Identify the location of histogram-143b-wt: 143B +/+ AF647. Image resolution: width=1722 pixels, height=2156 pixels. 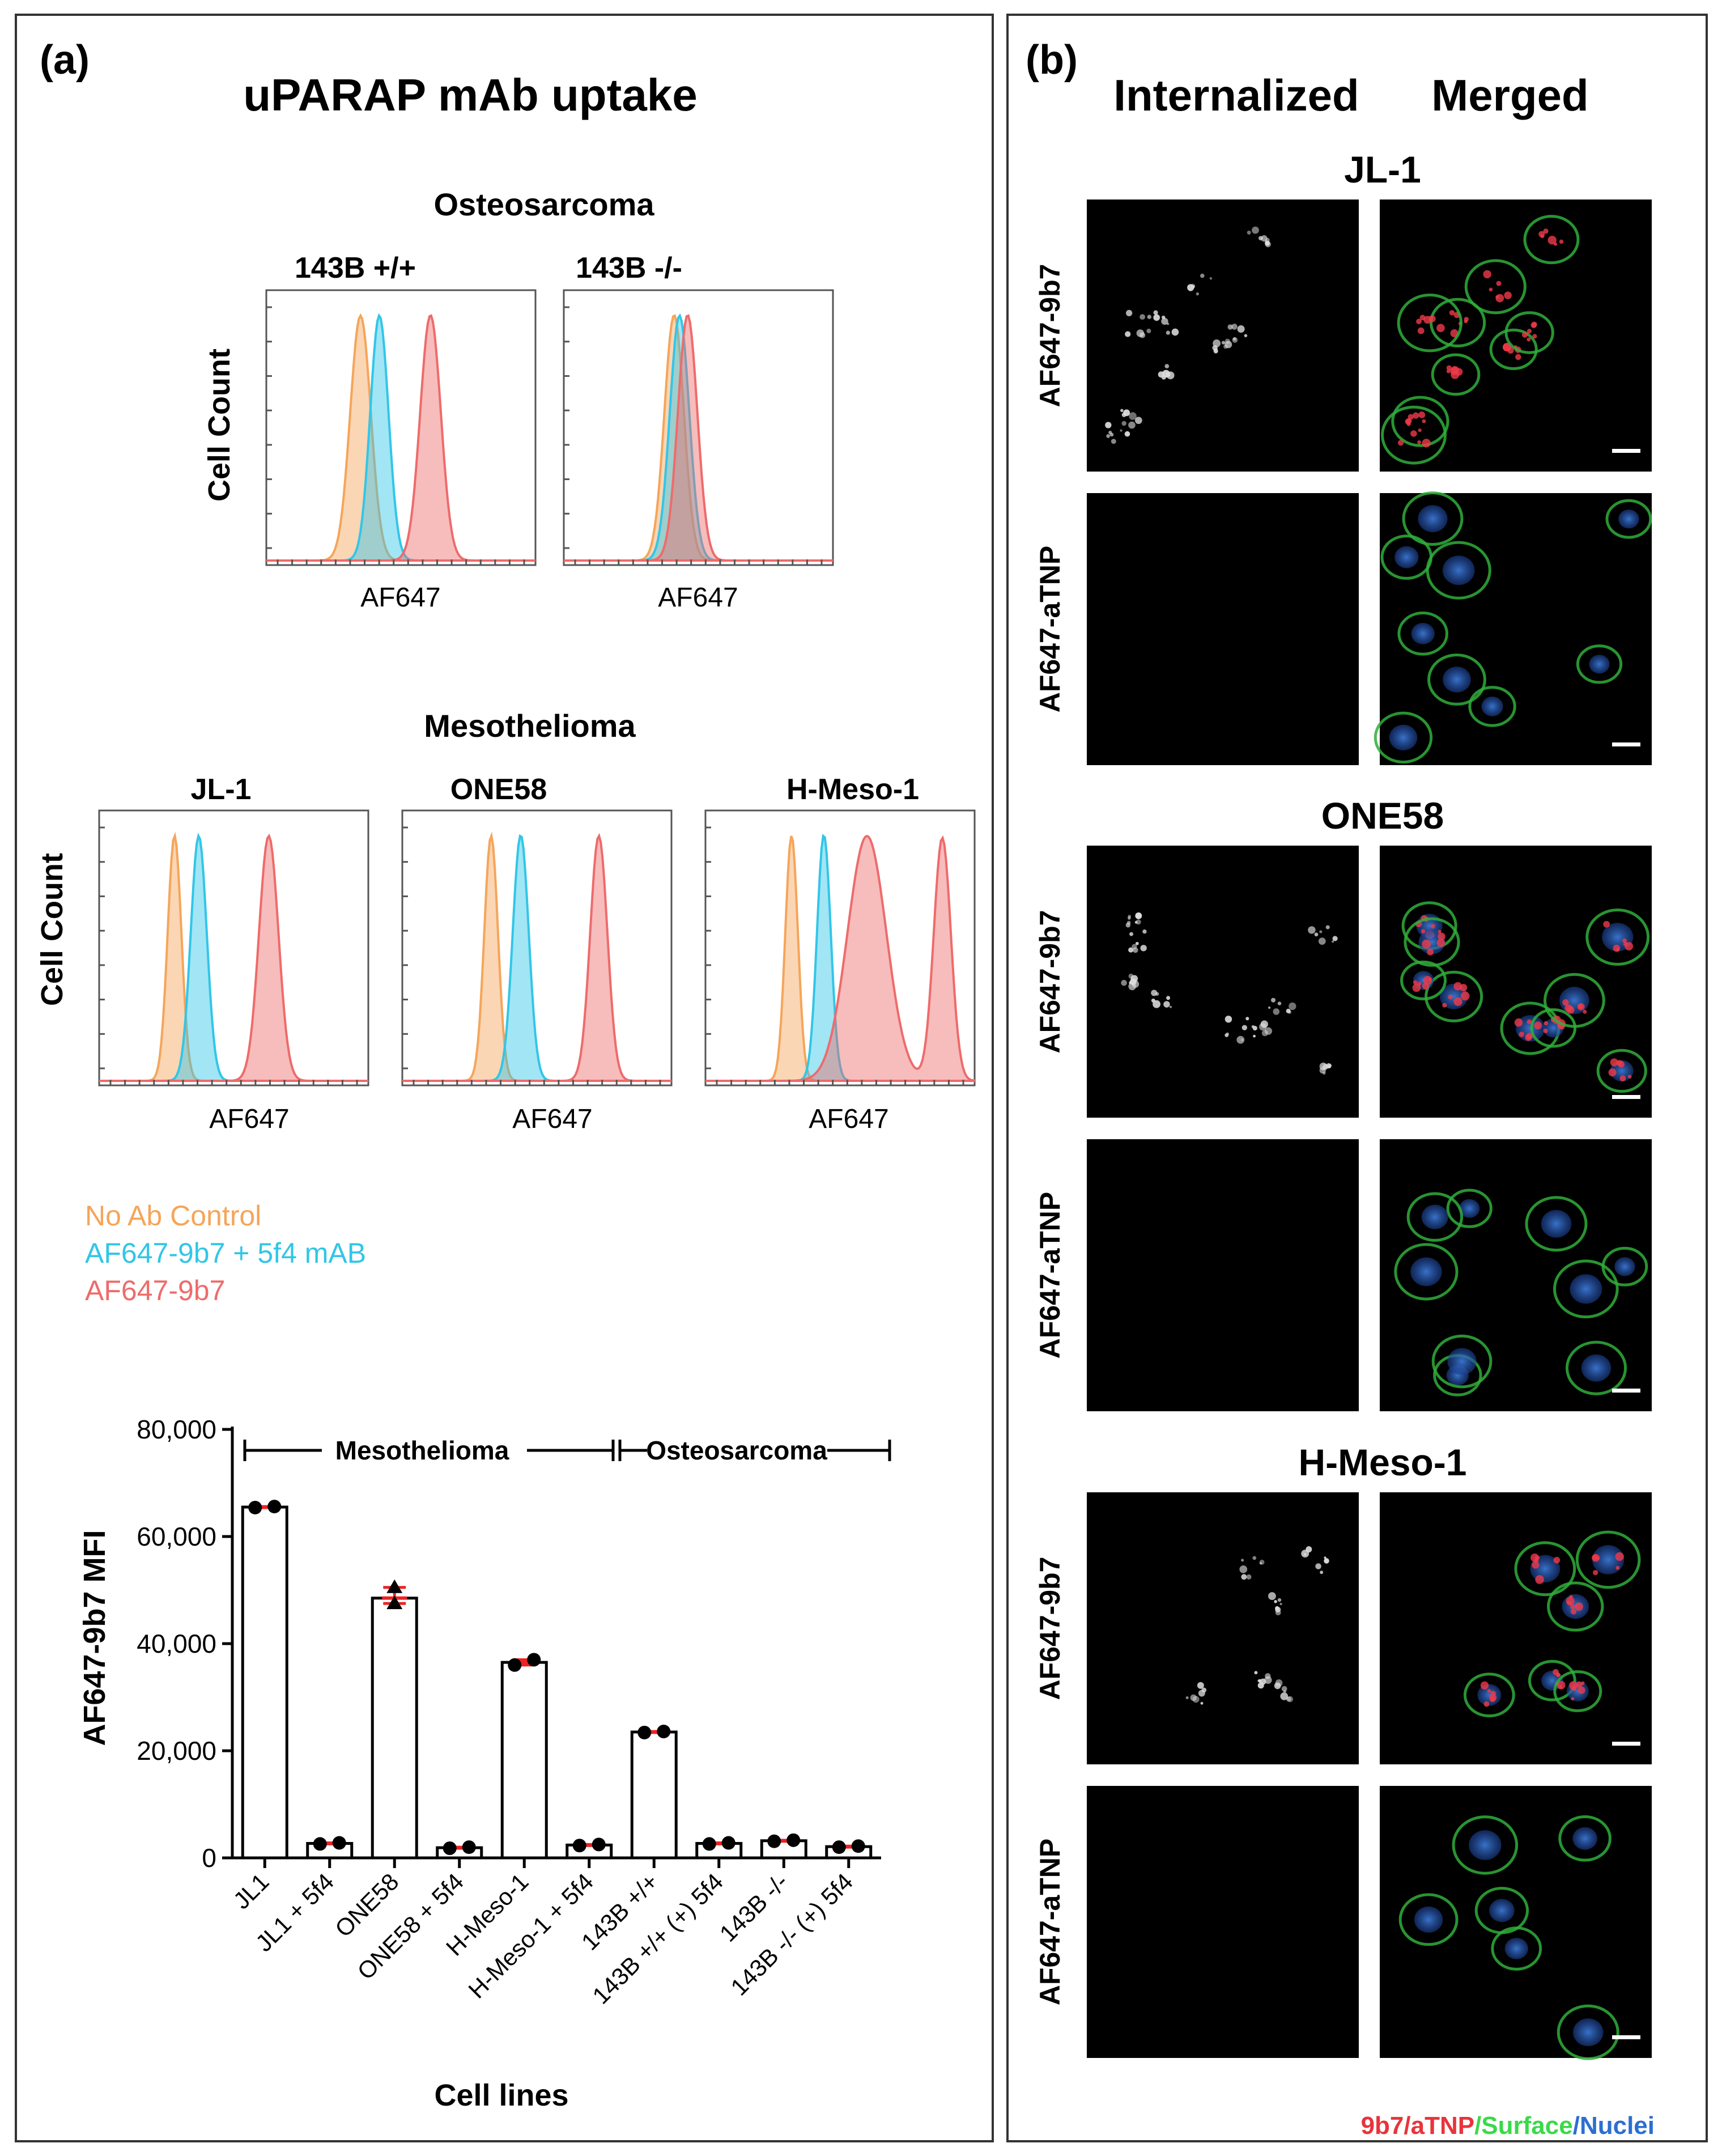
(401, 432).